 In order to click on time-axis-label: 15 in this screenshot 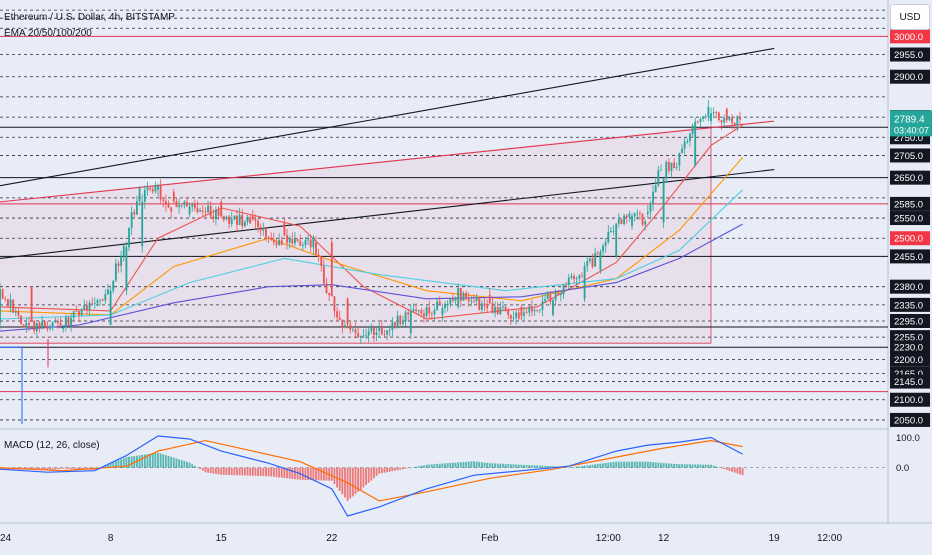, I will do `click(222, 538)`.